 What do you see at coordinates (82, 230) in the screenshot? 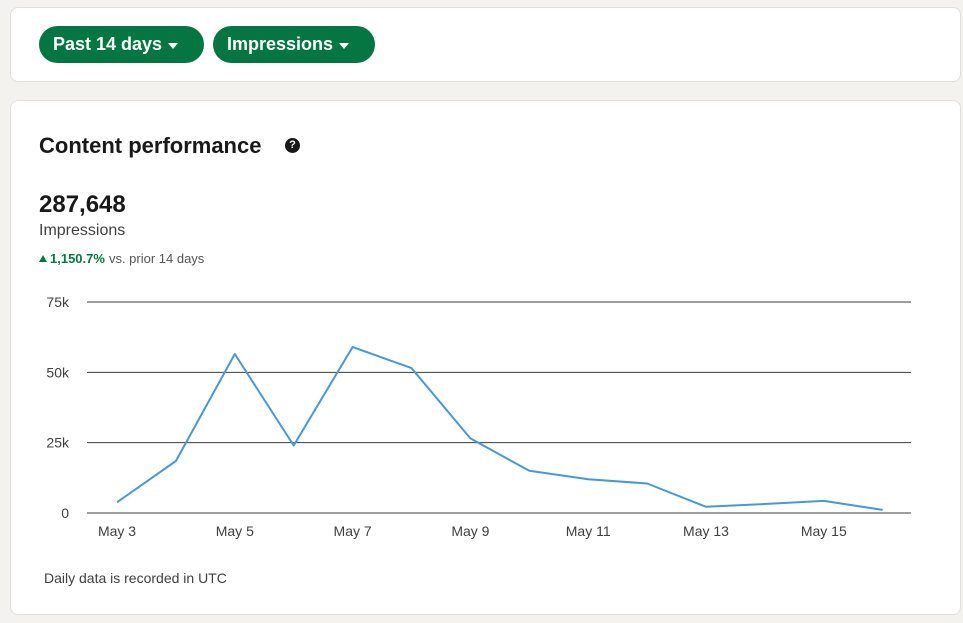
I see `impressions-label: Impressions` at bounding box center [82, 230].